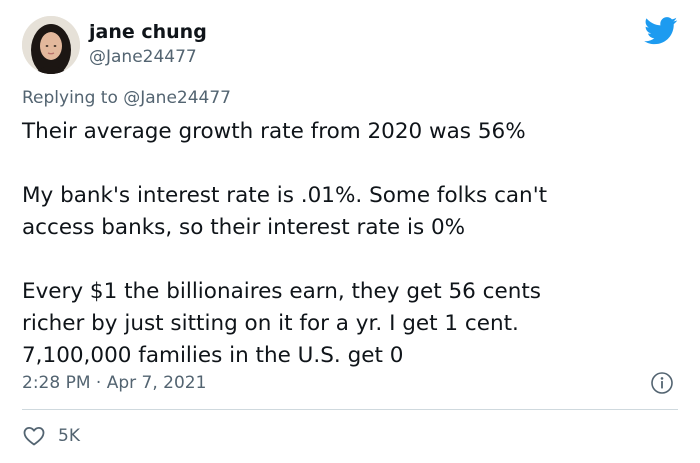 The width and height of the screenshot is (700, 463). Describe the element at coordinates (51, 436) in the screenshot. I see `like-button: 5K` at that location.